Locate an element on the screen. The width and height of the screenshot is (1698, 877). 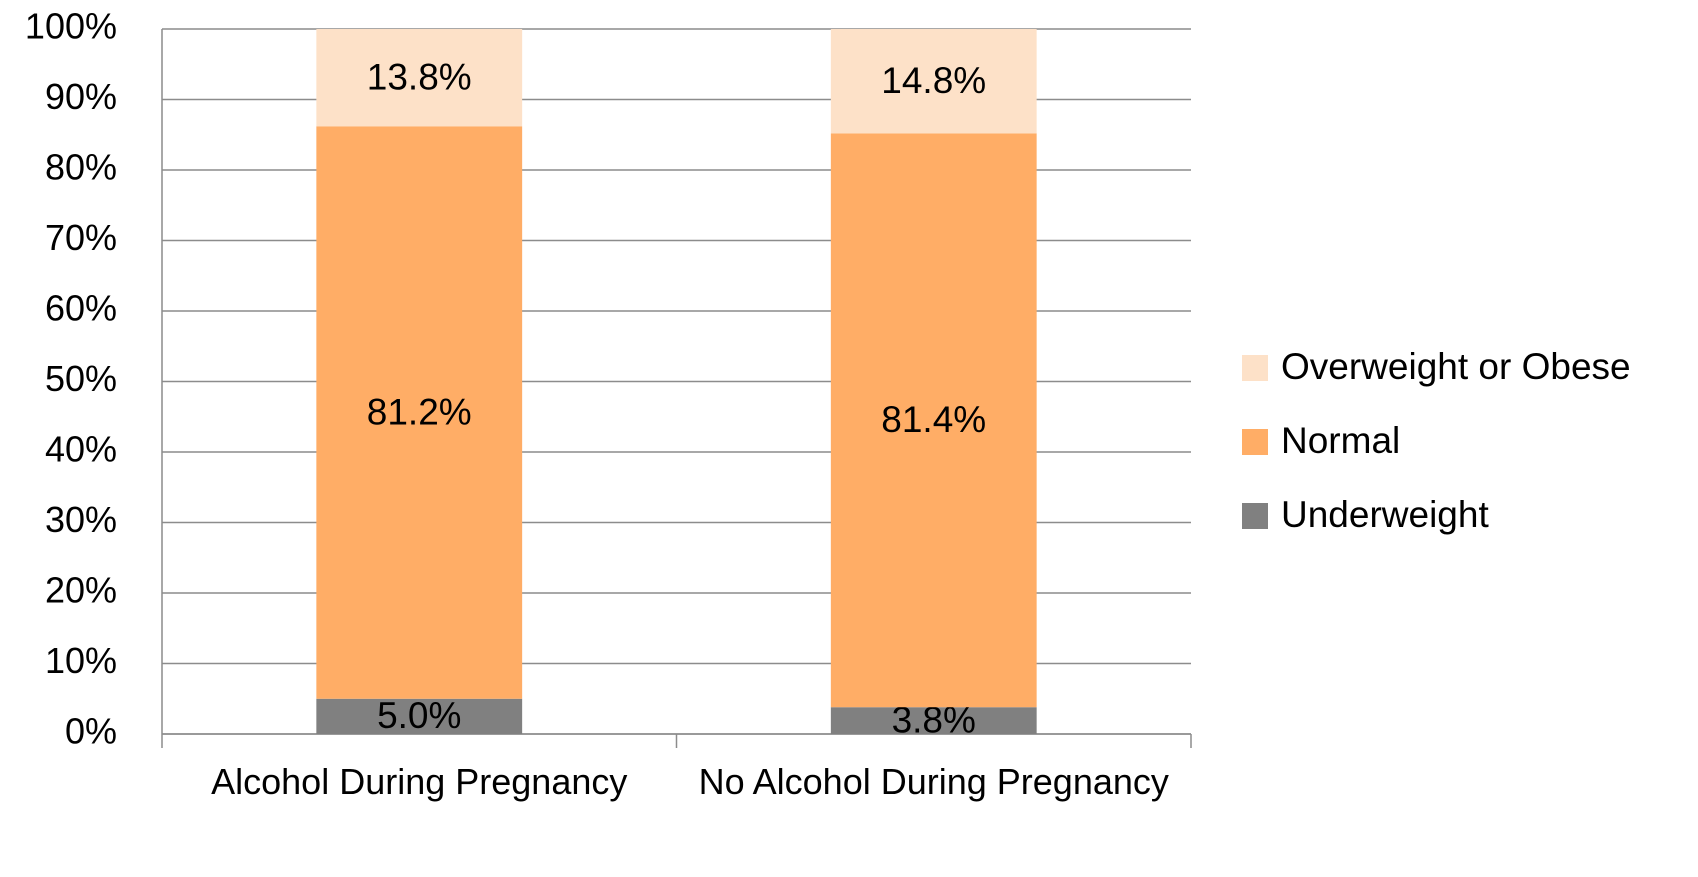
value-label: 81.4% is located at coordinates (933, 419).